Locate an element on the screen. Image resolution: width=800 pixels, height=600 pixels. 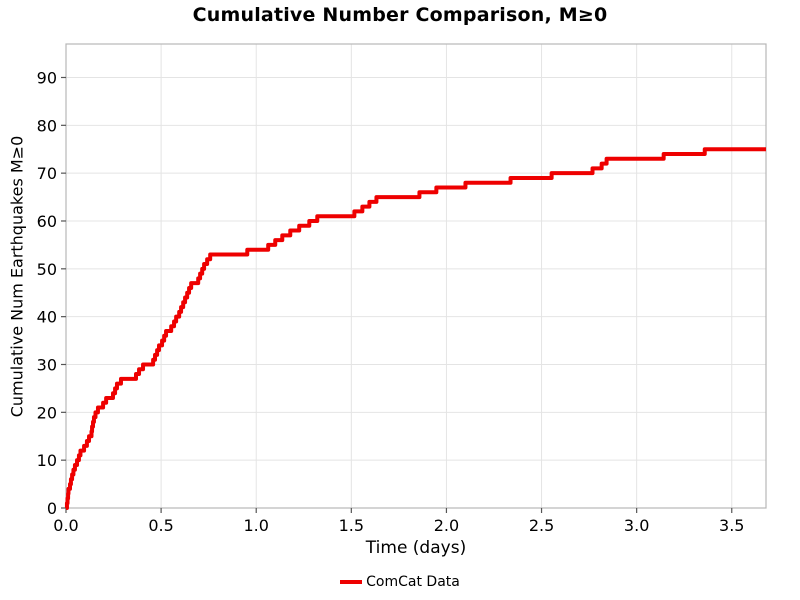
y-axis-label: Cumulative Num Earthquakes M≥0 is located at coordinates (17, 276).